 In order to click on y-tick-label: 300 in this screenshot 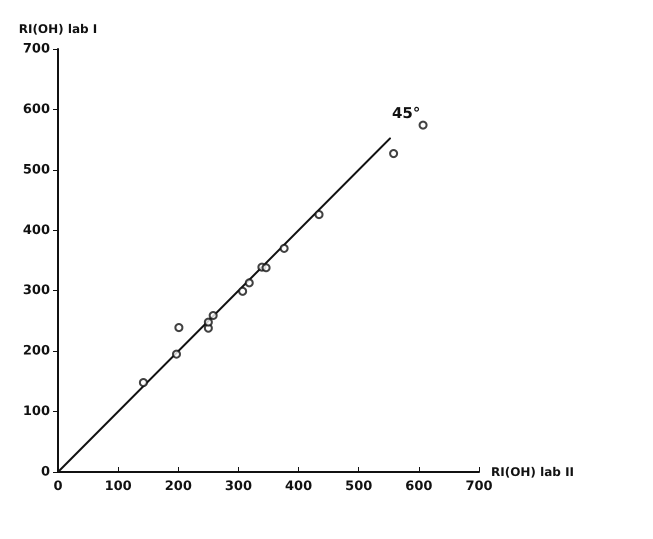, I will do `click(36, 290)`.